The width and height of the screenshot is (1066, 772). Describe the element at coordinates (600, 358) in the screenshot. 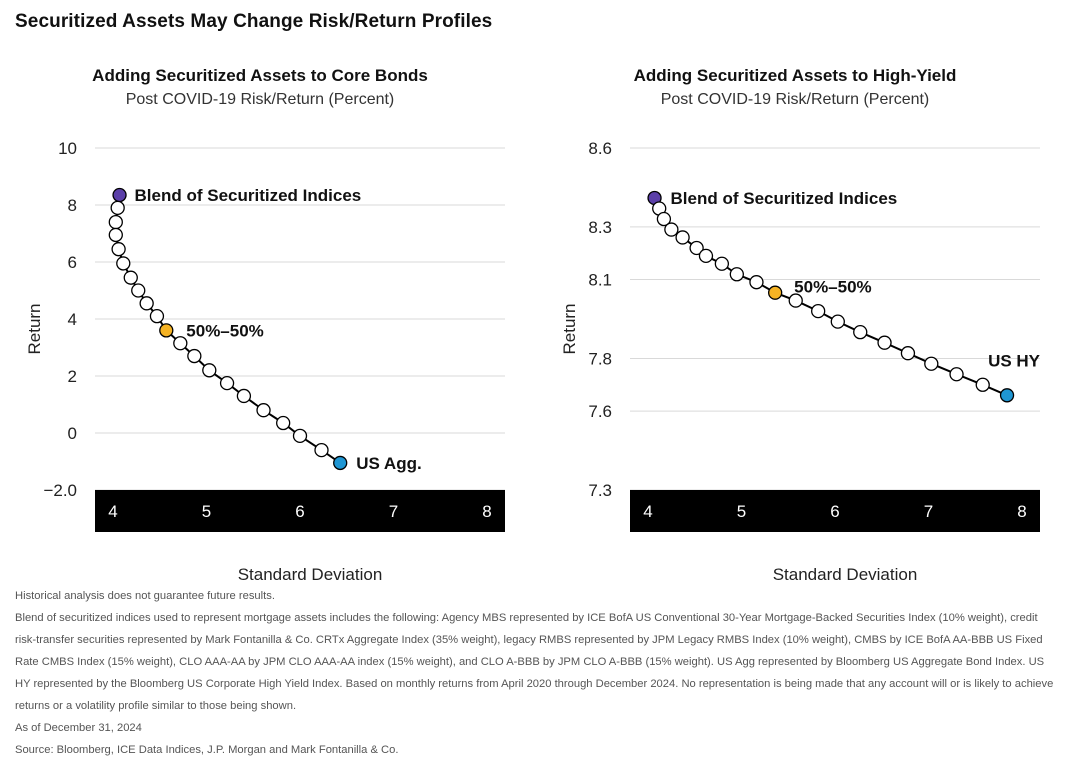

I see `y-tick-label: 7.8` at that location.